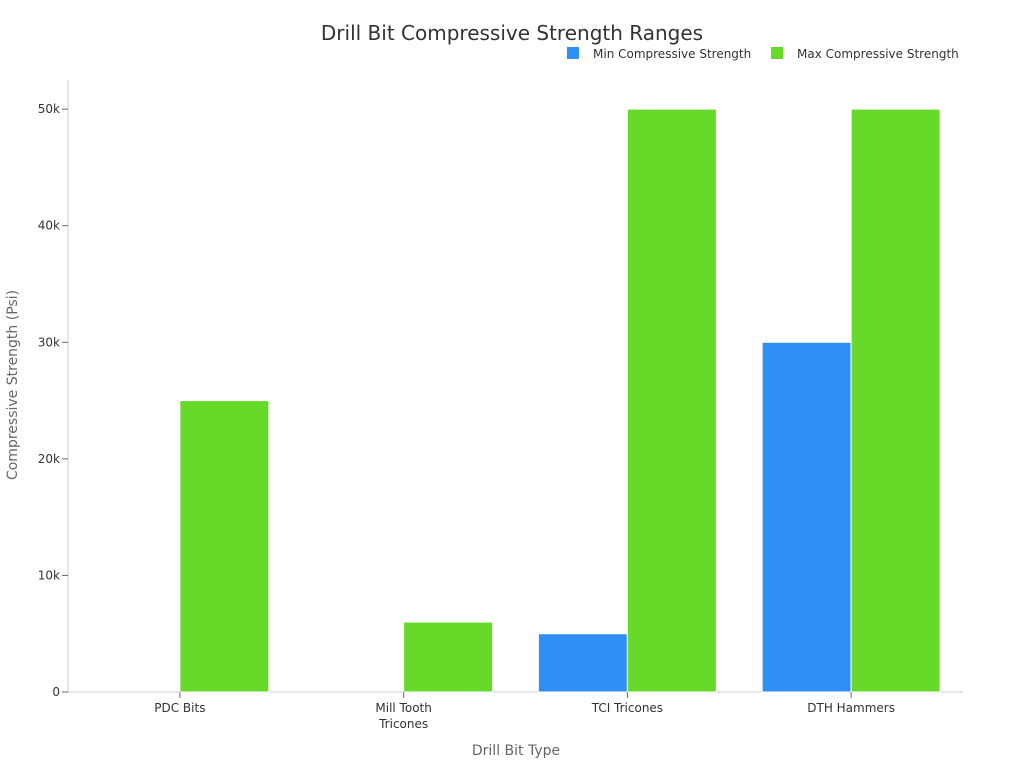 The height and width of the screenshot is (768, 1024). I want to click on x-tick-label: TCI Tricones, so click(627, 708).